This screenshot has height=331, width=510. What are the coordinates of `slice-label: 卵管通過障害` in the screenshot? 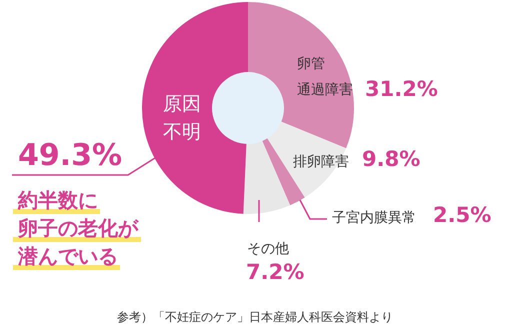 It's located at (325, 77).